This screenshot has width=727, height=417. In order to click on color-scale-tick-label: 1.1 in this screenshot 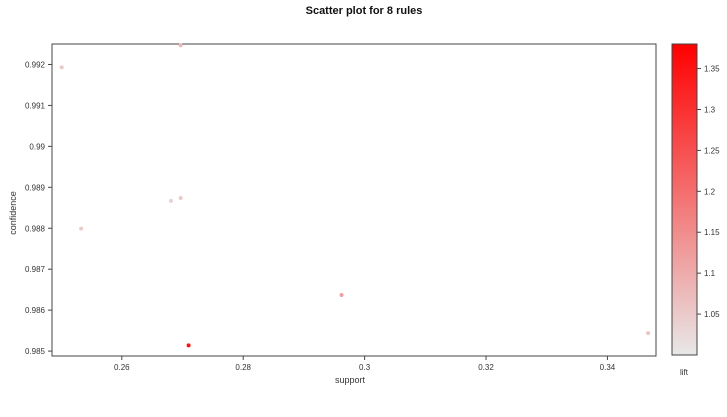, I will do `click(710, 273)`.